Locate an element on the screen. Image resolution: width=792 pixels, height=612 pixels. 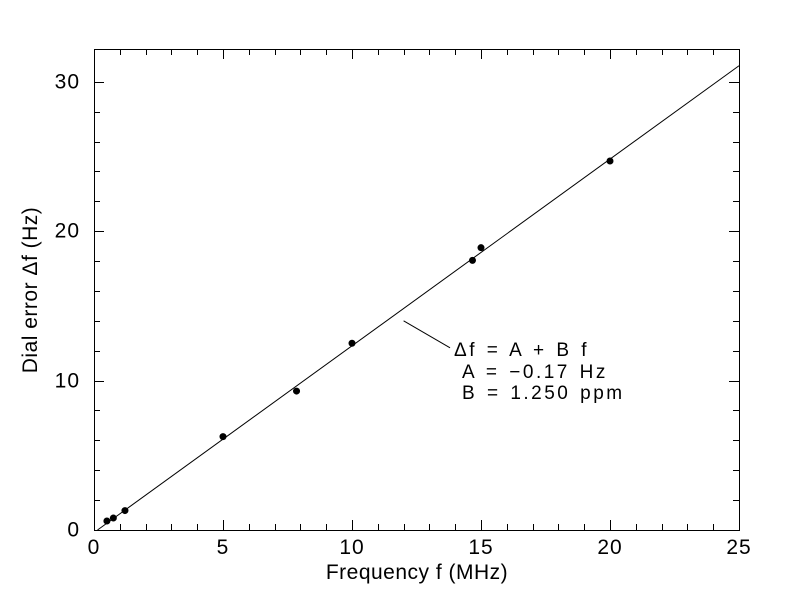
fit-equation-line: Δf = A + B f is located at coordinates (522, 350).